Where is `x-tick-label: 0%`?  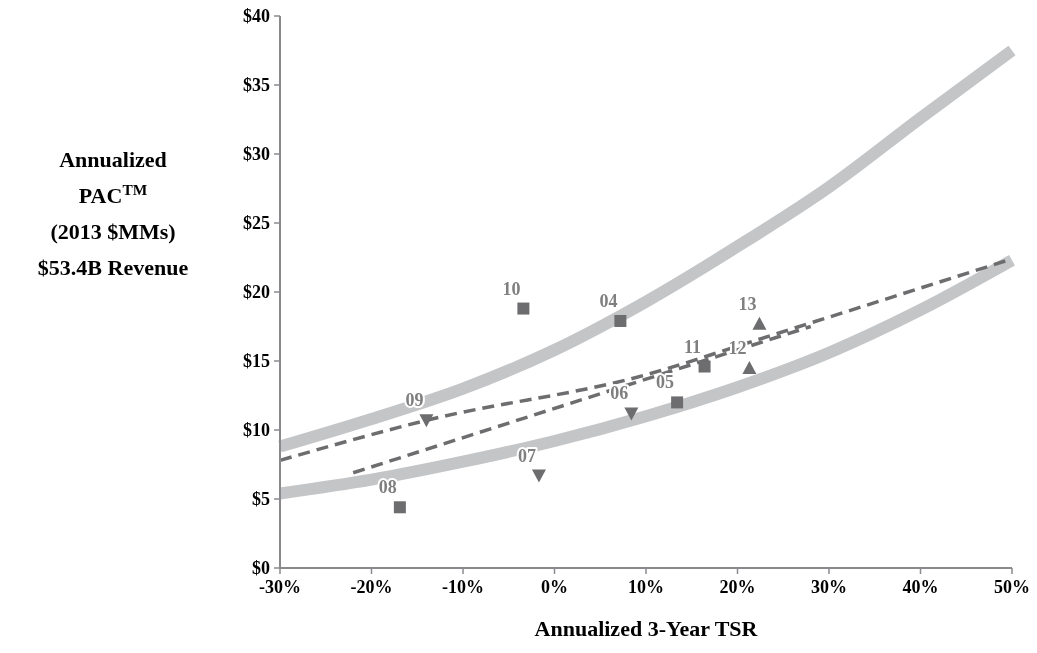 x-tick-label: 0% is located at coordinates (554, 587).